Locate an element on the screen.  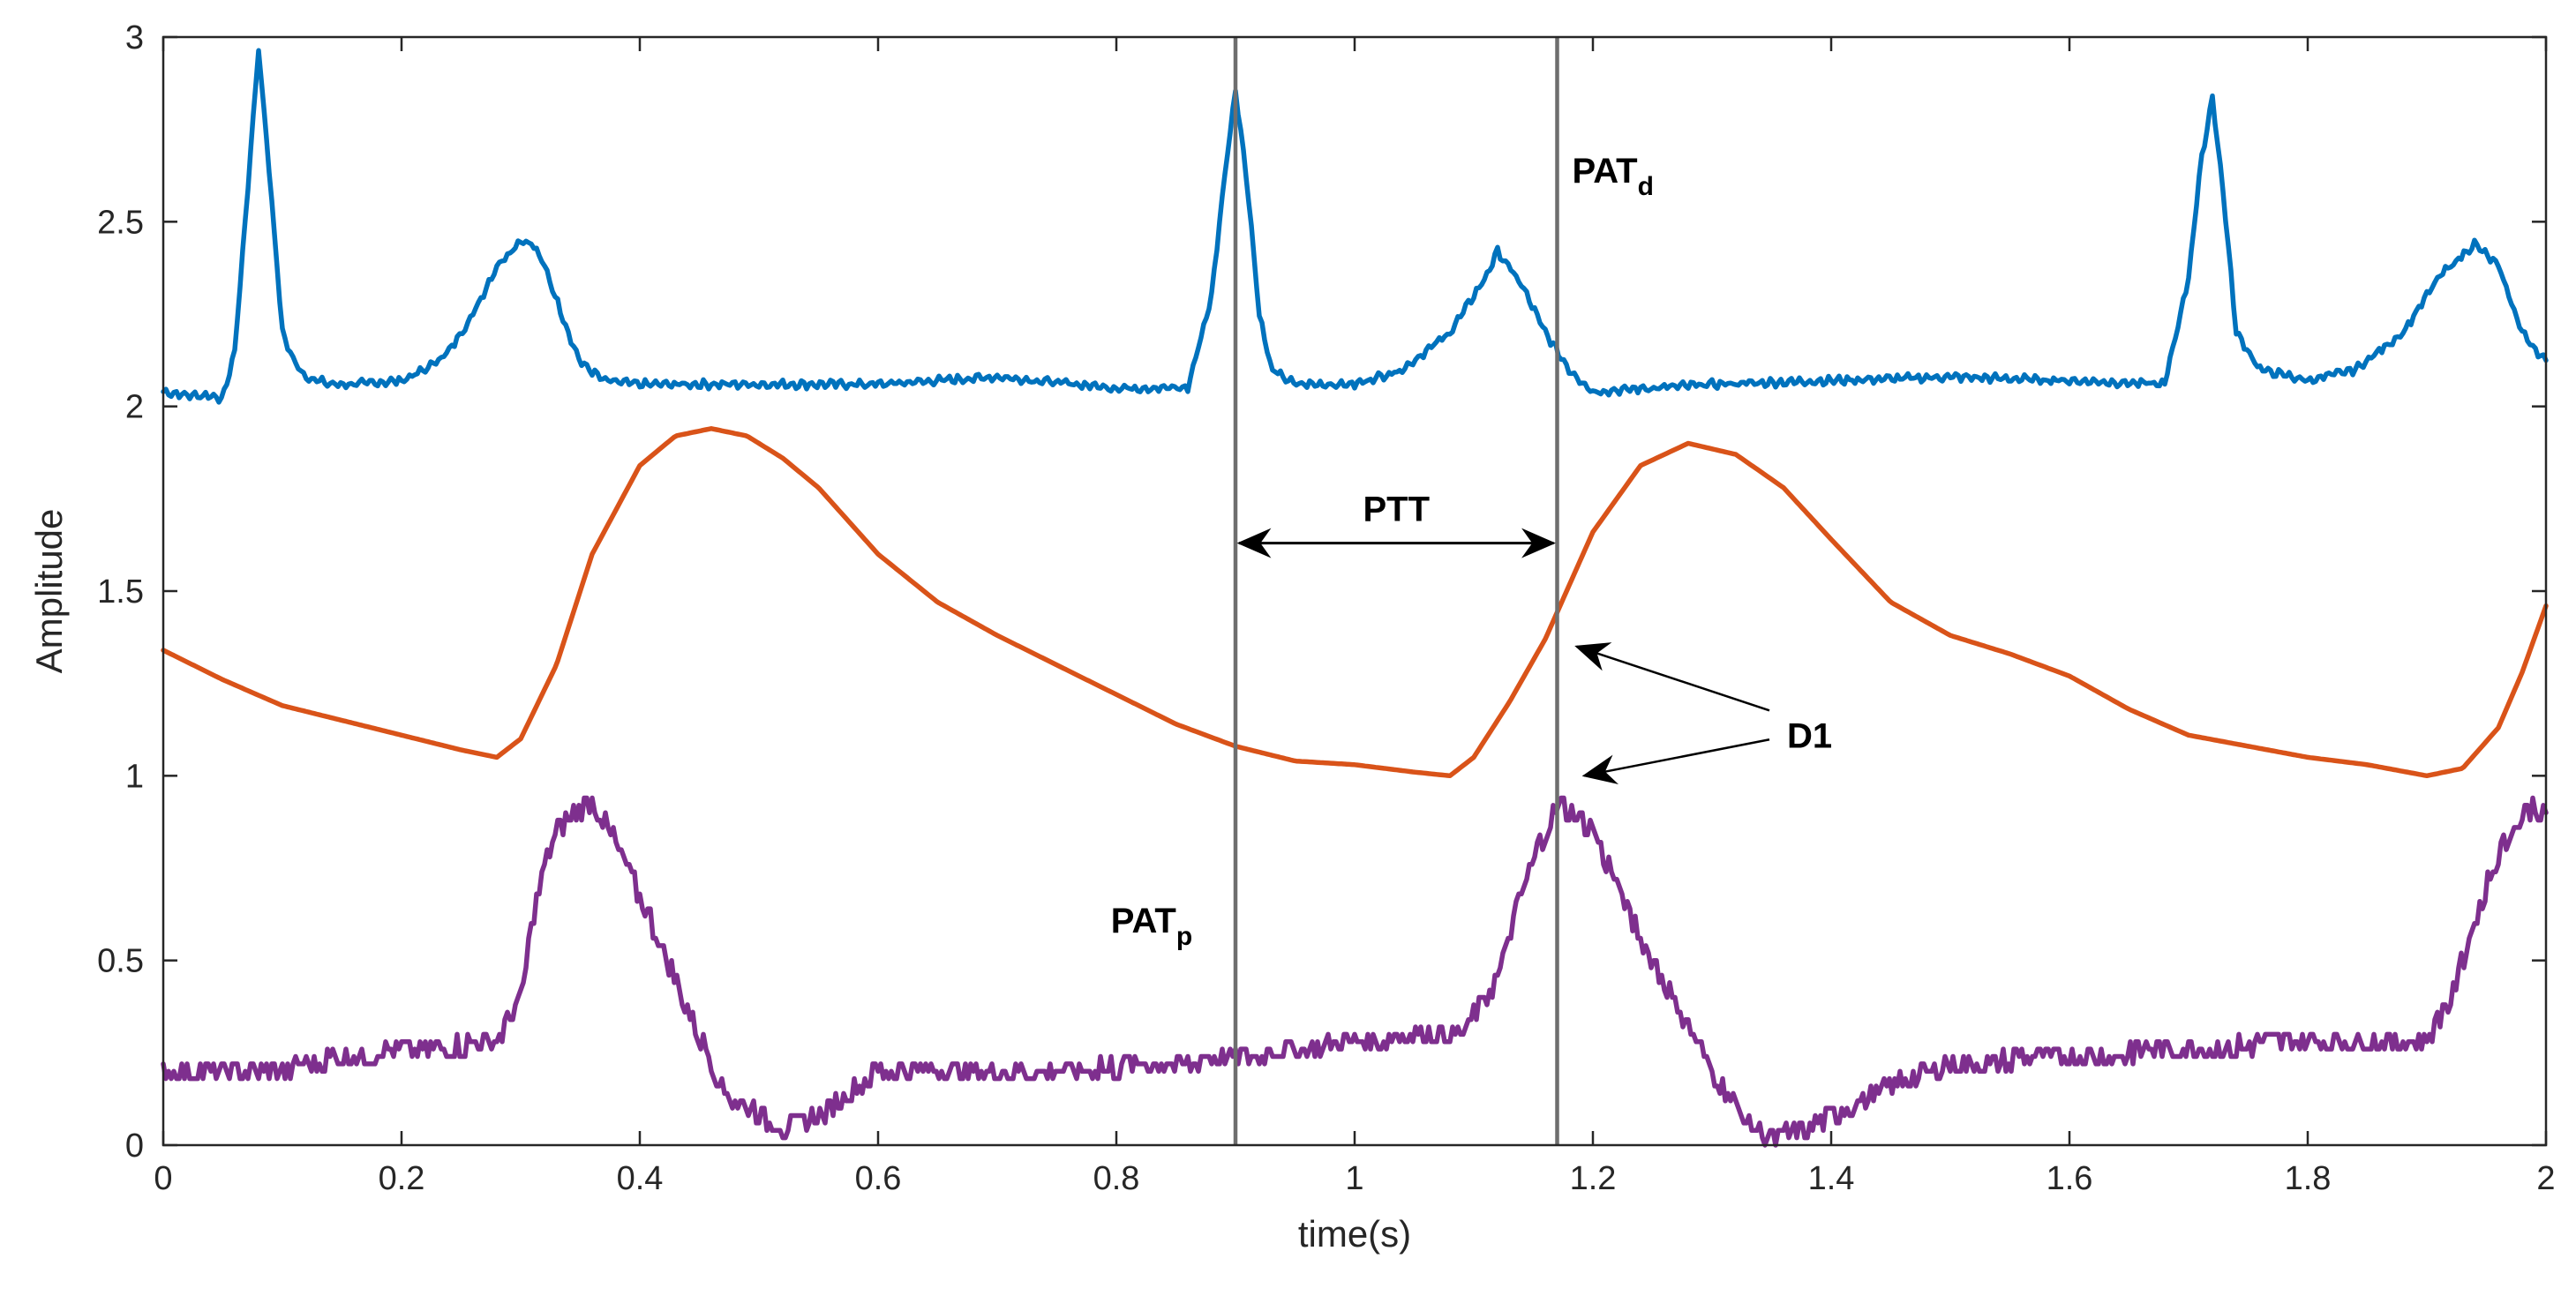
marker-layer is located at coordinates (1396, 591).